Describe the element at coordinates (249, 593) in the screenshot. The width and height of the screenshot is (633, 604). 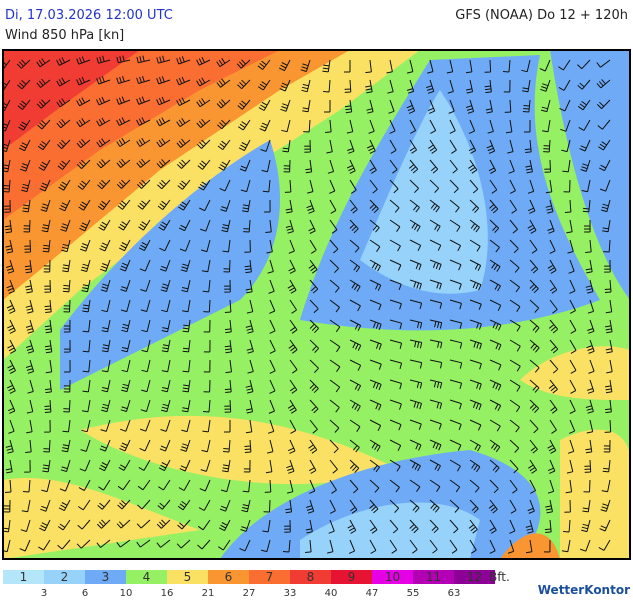
I see `legend-knot-label: 27` at that location.